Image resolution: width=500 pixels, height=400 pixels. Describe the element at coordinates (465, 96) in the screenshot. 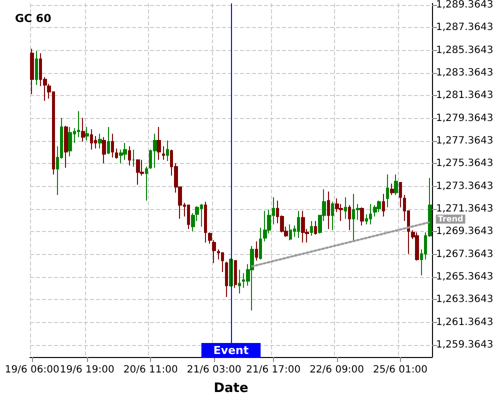

I see `y-tick-label: 1,281.3643` at that location.